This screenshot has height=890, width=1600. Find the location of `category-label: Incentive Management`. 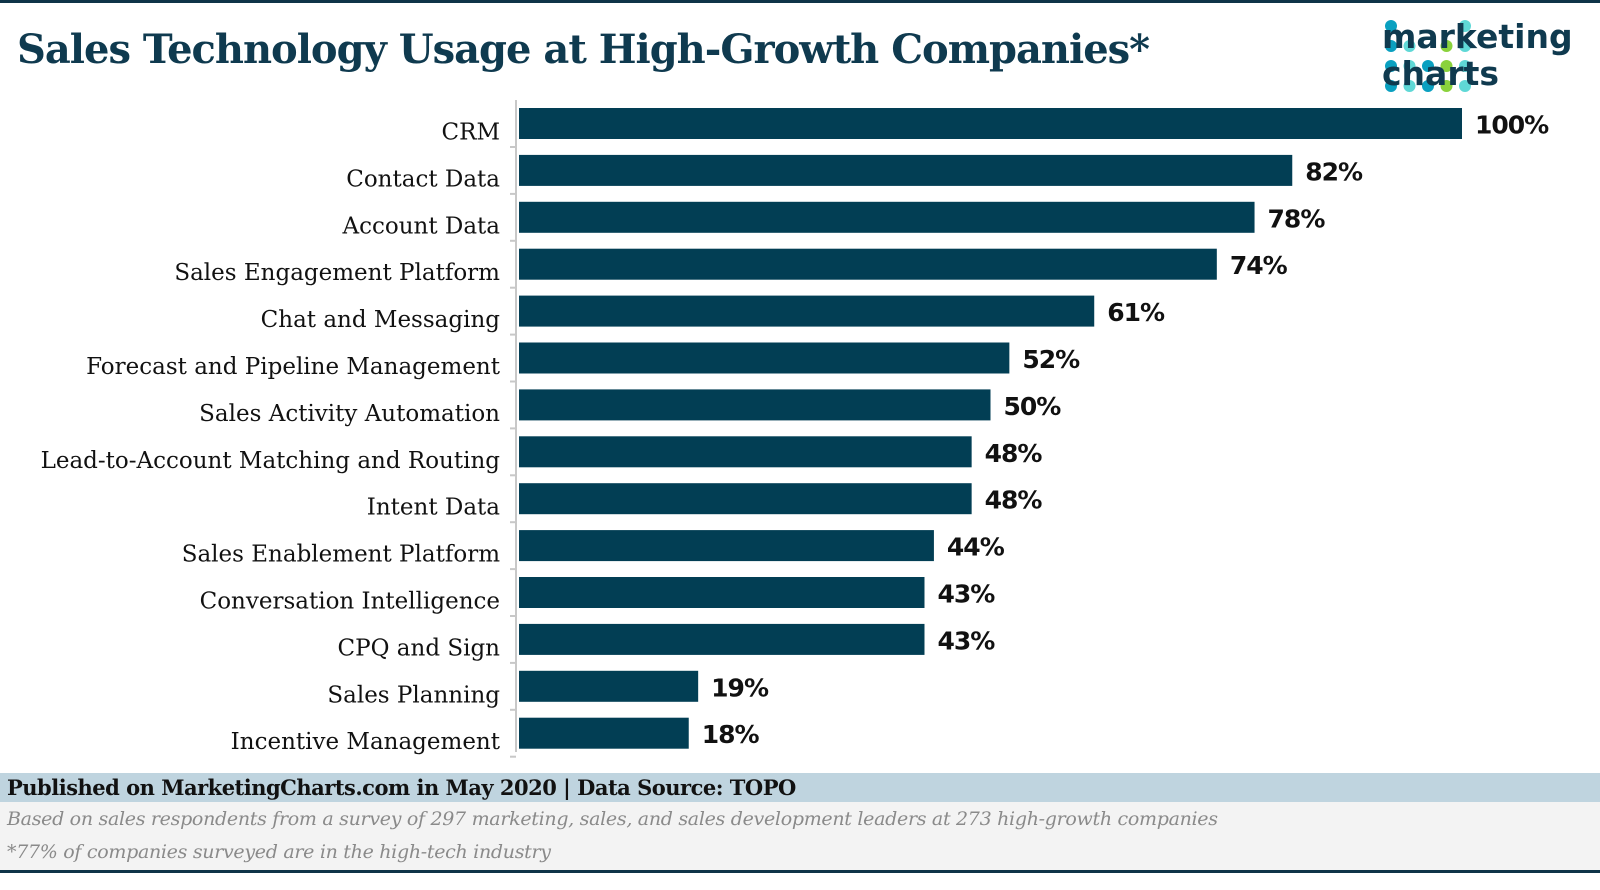

category-label: Incentive Management is located at coordinates (366, 742).